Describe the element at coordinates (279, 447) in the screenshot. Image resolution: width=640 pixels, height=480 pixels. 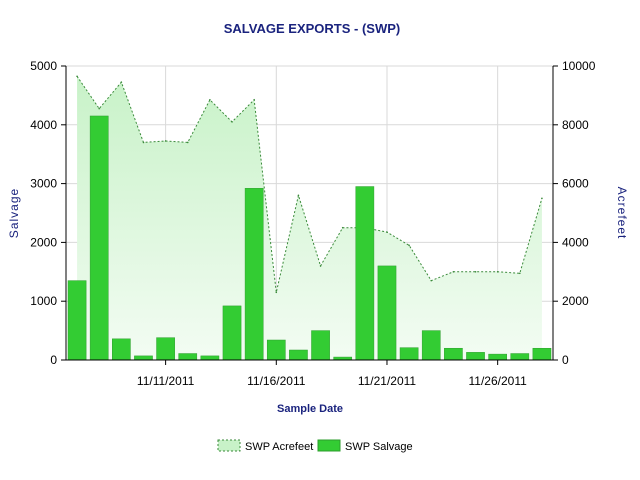
I see `legend-label-acrefeet: SWP Acrefeet` at that location.